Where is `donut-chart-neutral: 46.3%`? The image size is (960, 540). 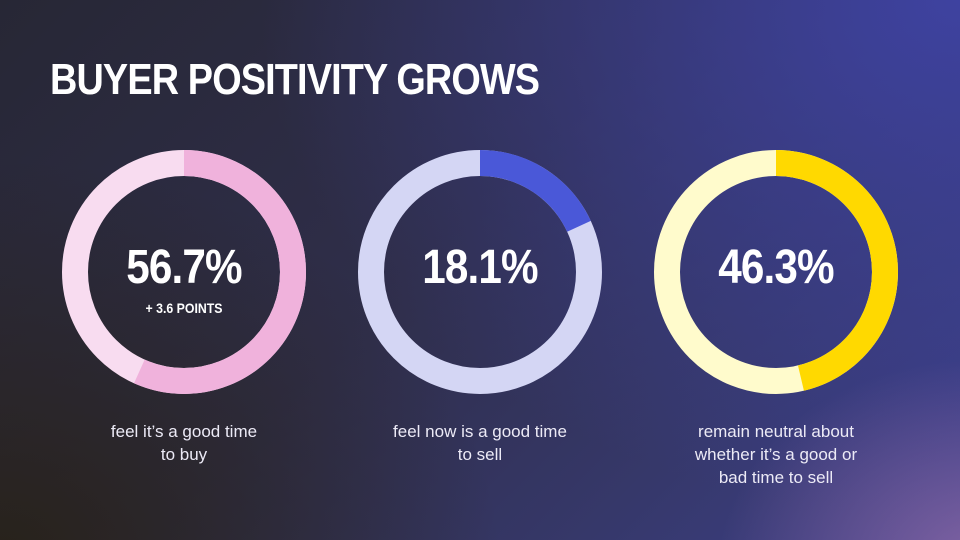 donut-chart-neutral: 46.3% is located at coordinates (776, 272).